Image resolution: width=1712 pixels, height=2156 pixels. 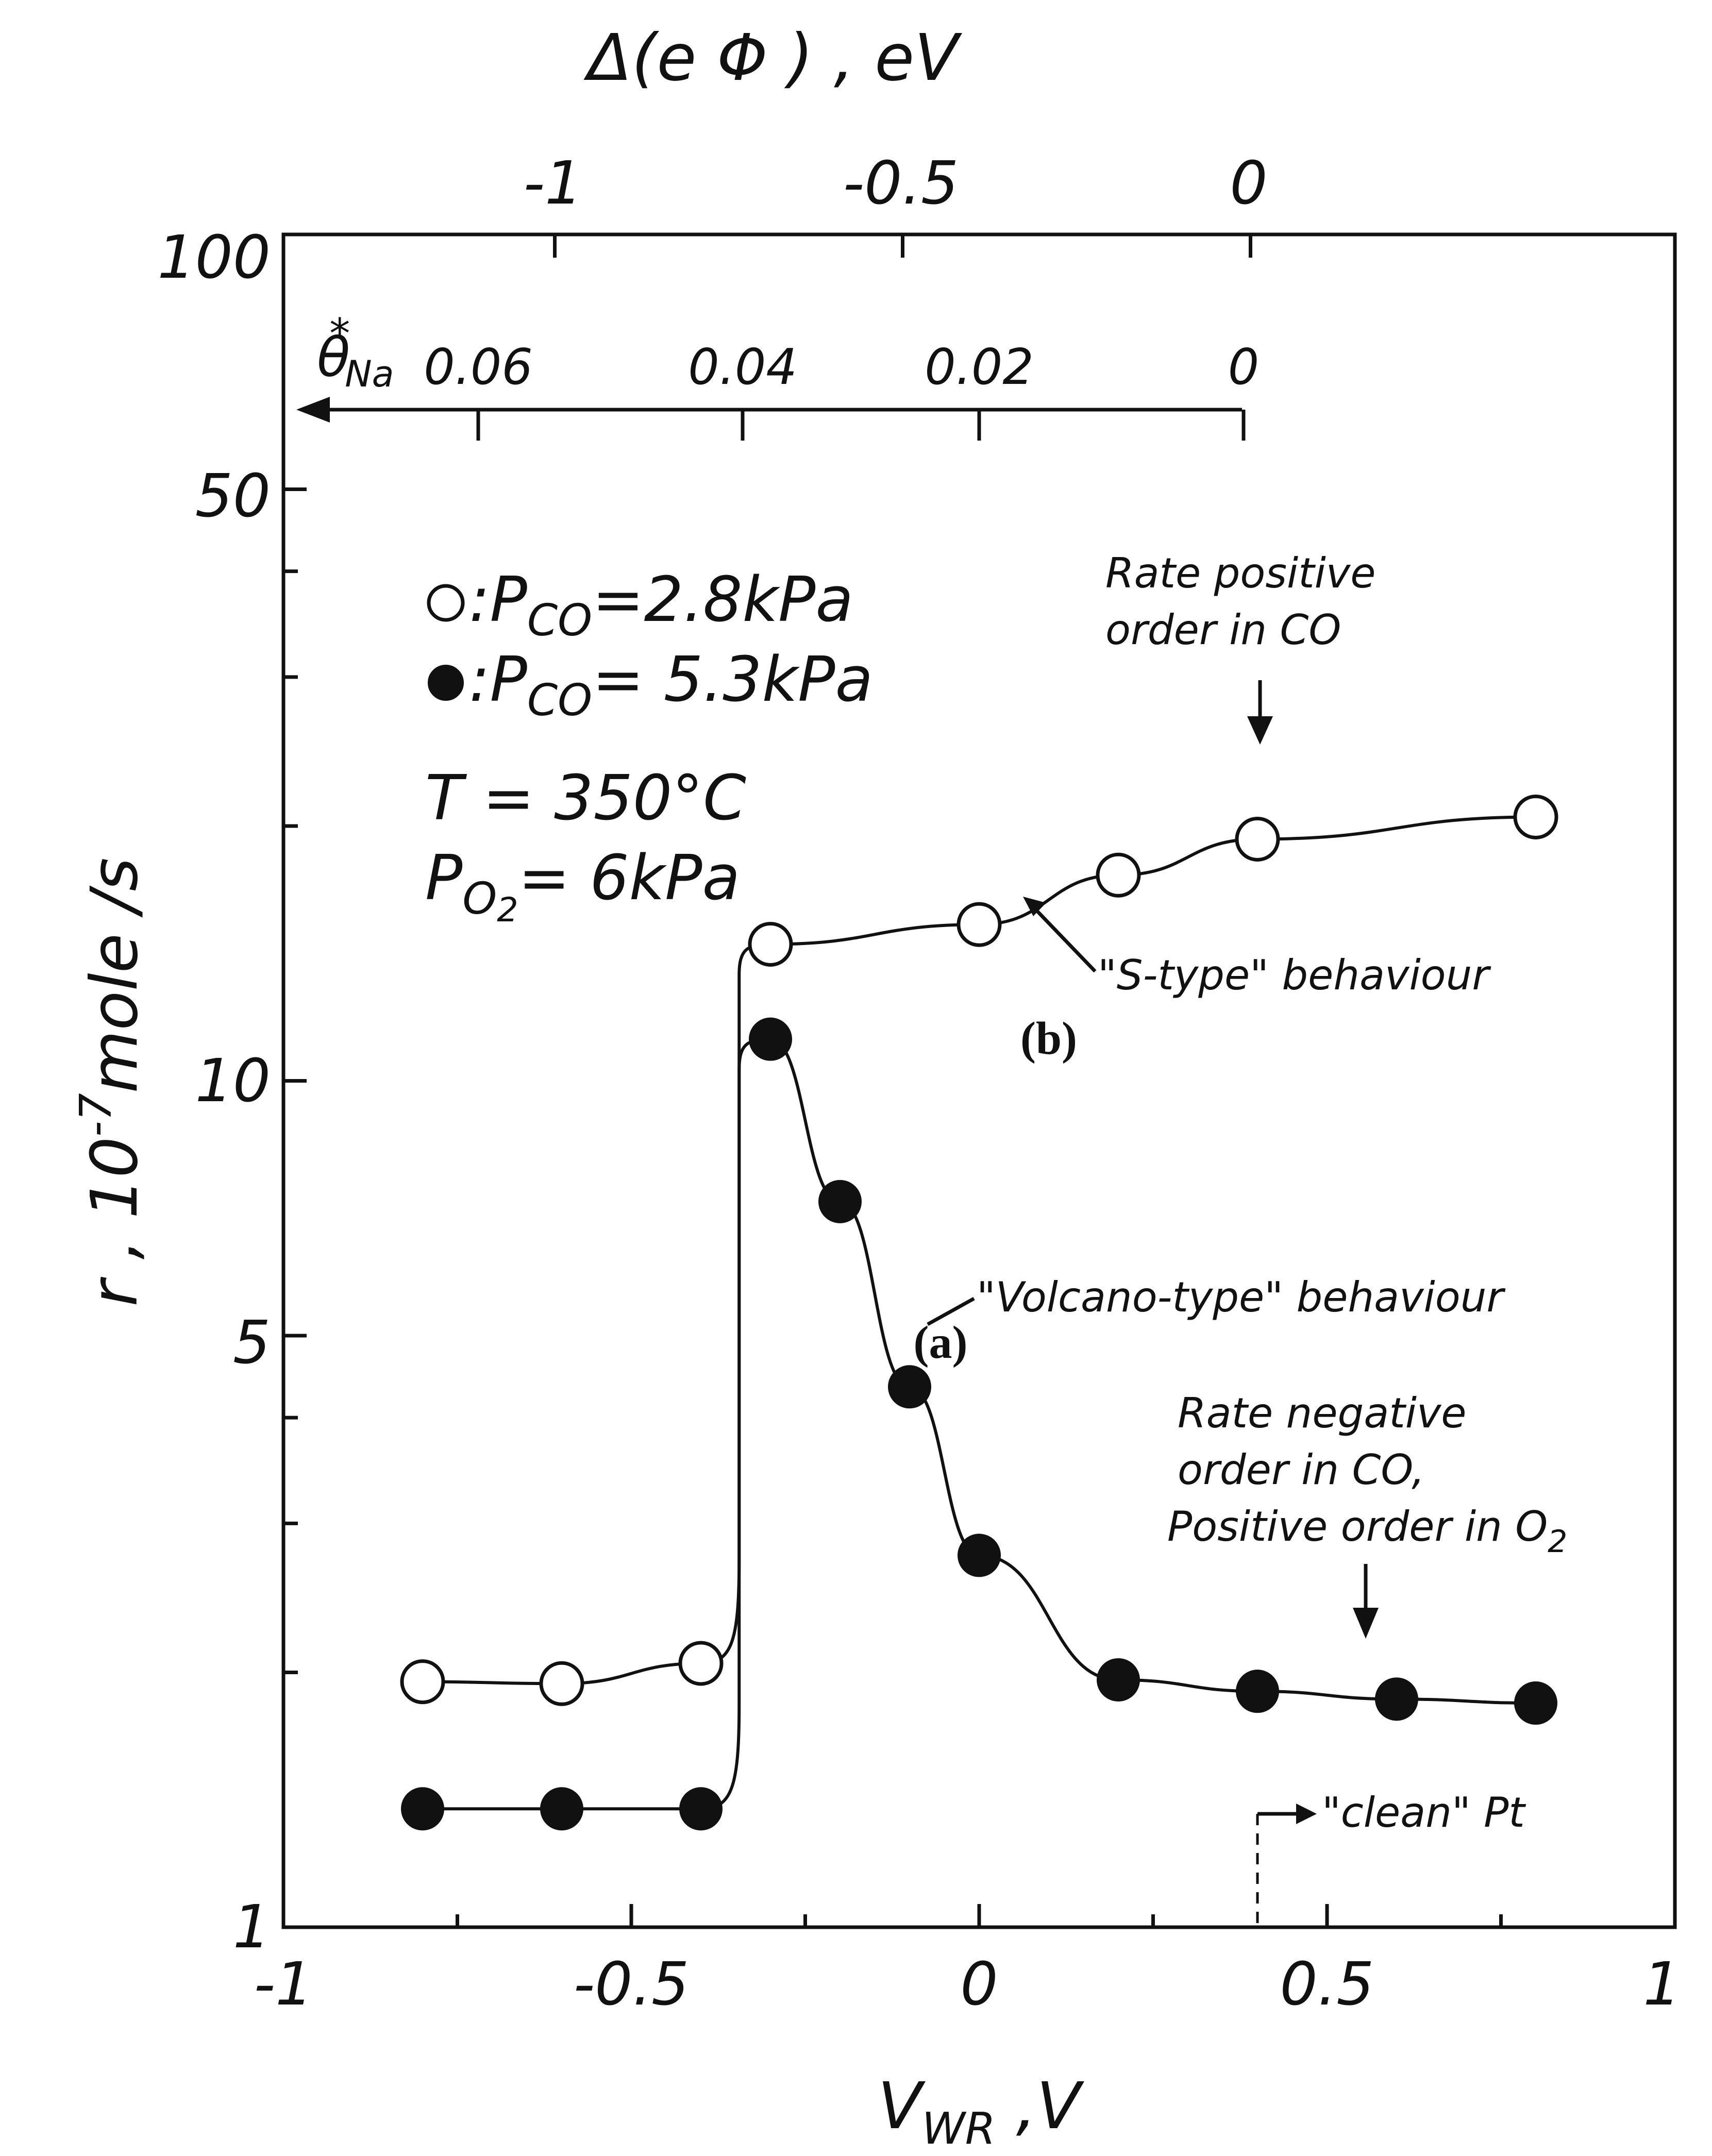 I want to click on annotation-b-label: (b), so click(x=1048, y=1038).